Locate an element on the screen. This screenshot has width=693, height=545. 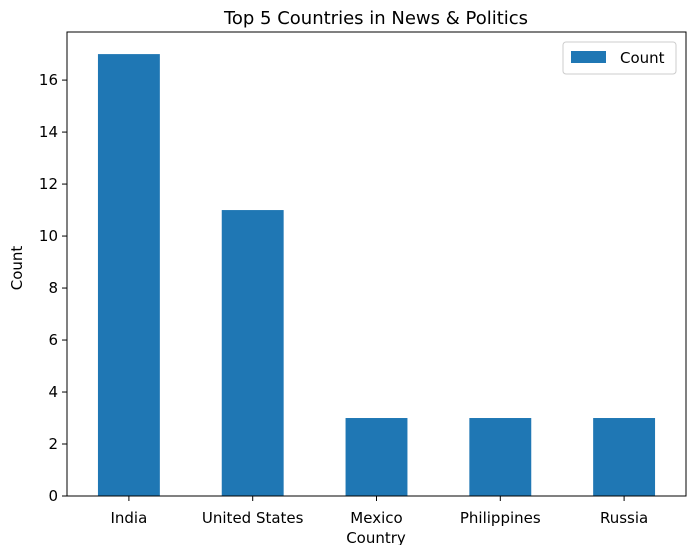
x-tick-label: India is located at coordinates (128, 518).